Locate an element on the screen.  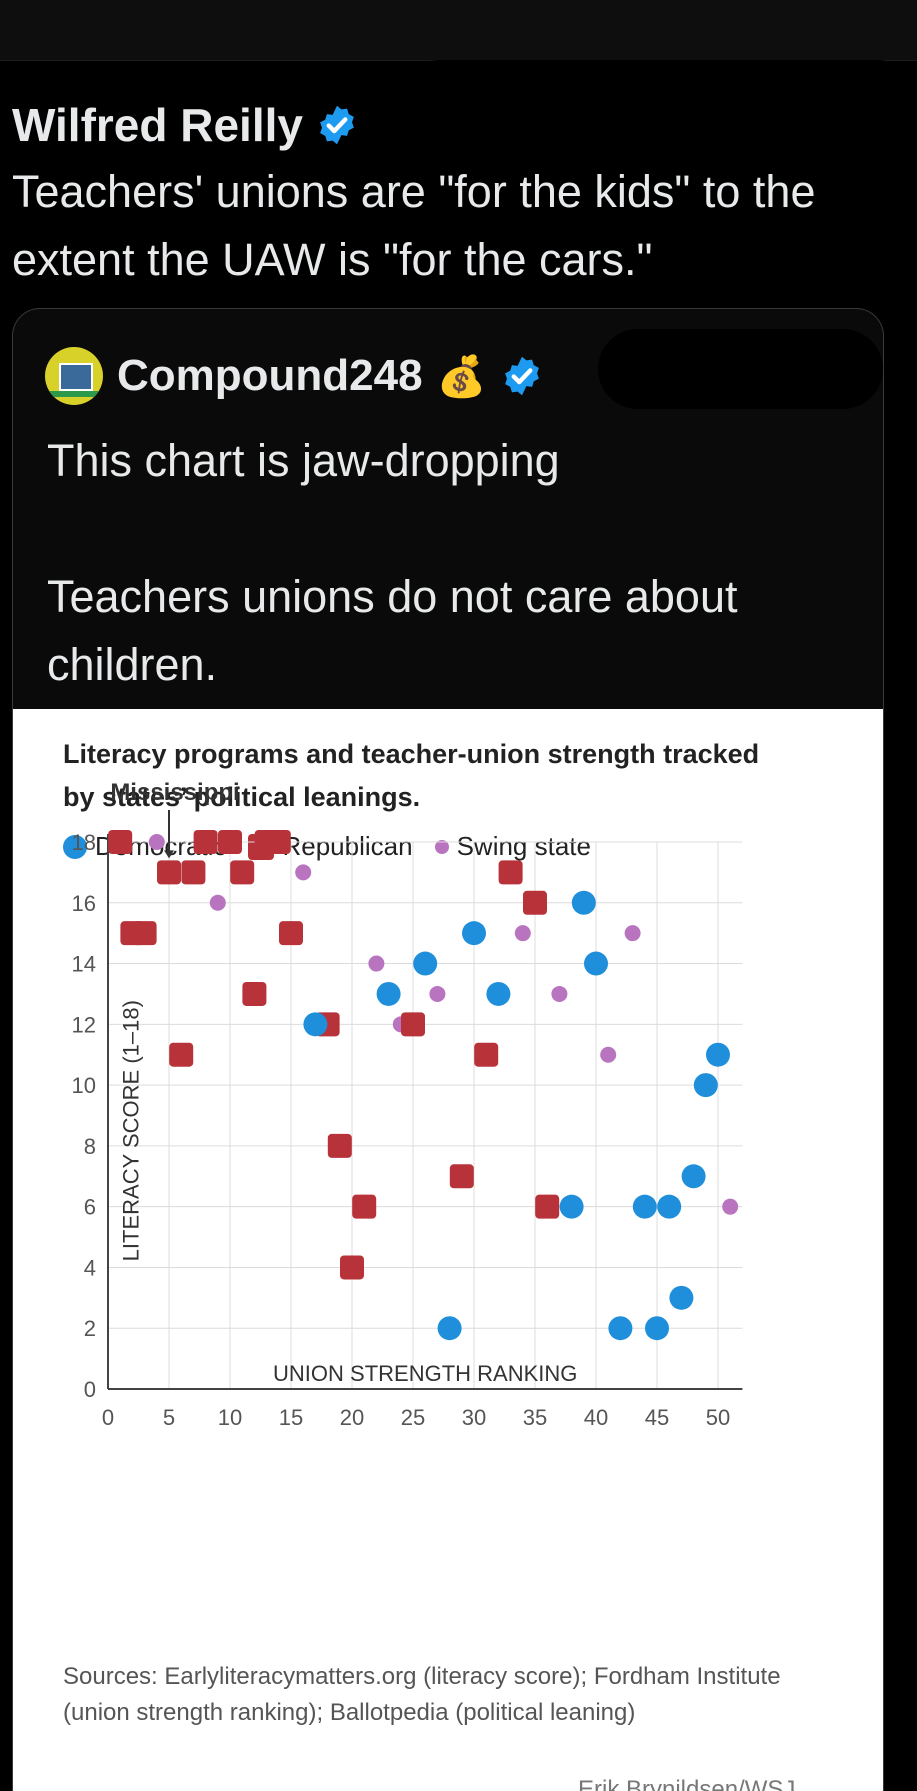
annotation-mississippi: Mississippi is located at coordinates (174, 792).